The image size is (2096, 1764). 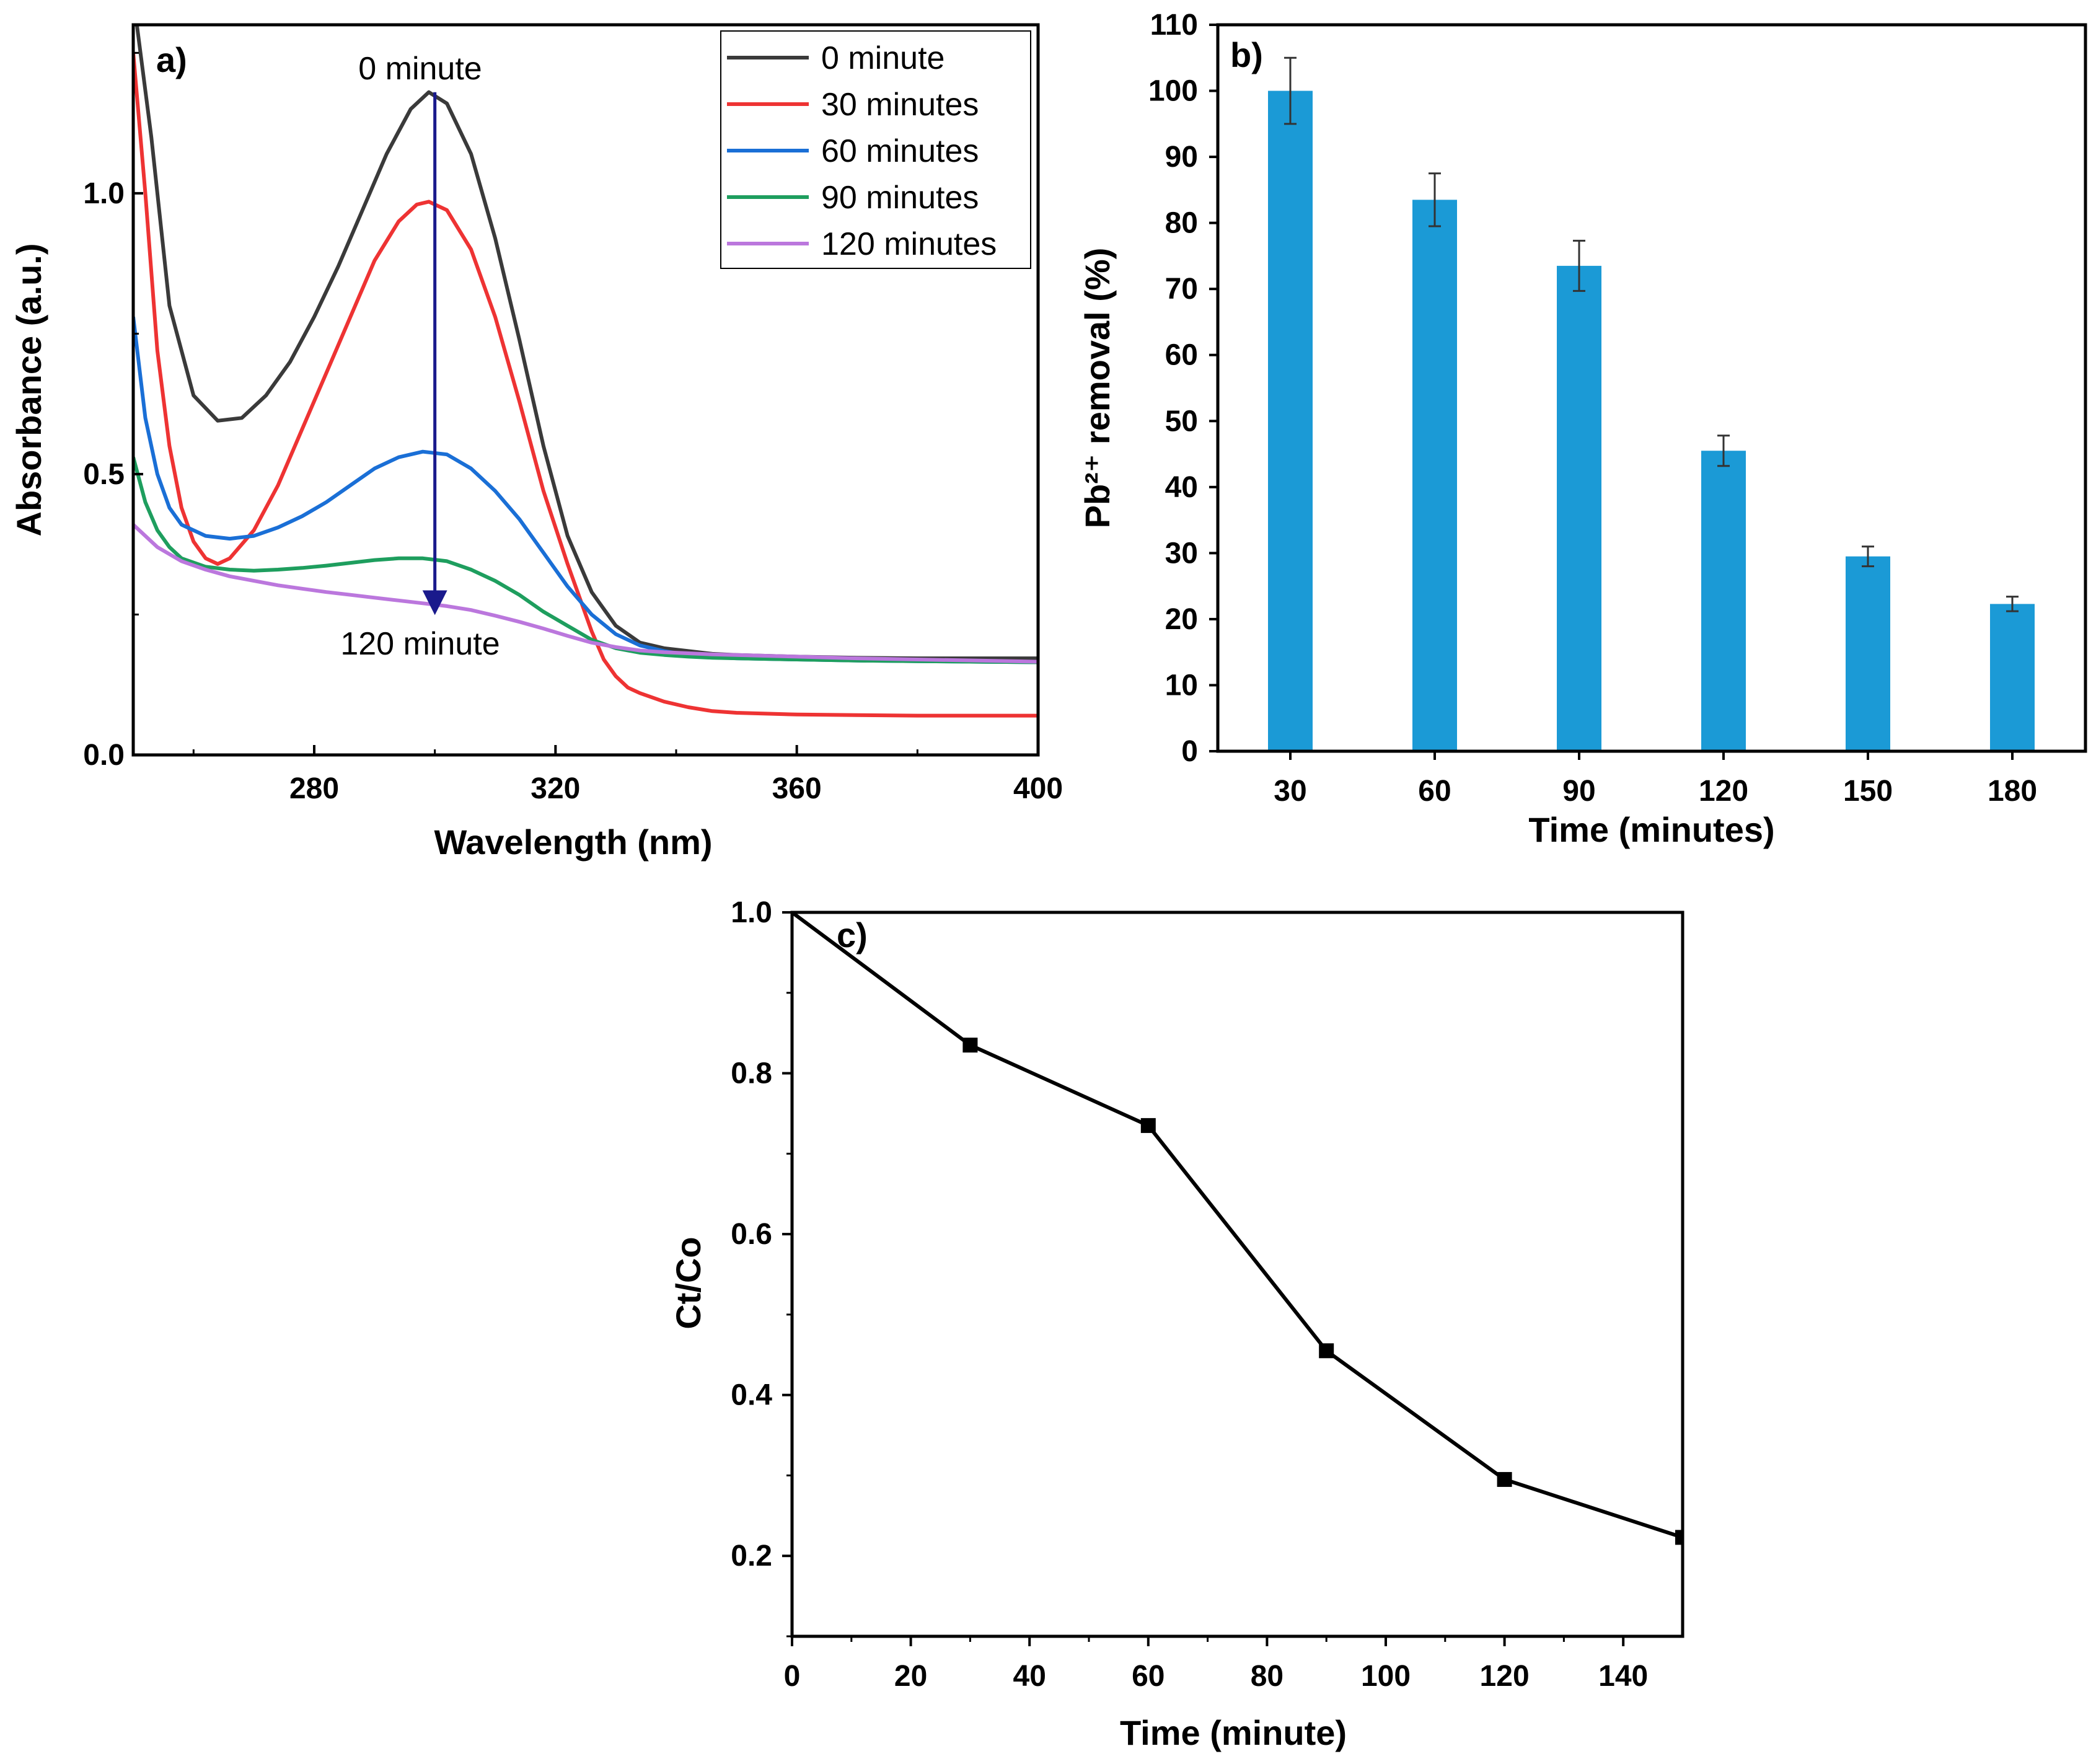 What do you see at coordinates (751, 912) in the screenshot?
I see `c-ytick-label: 1.0` at bounding box center [751, 912].